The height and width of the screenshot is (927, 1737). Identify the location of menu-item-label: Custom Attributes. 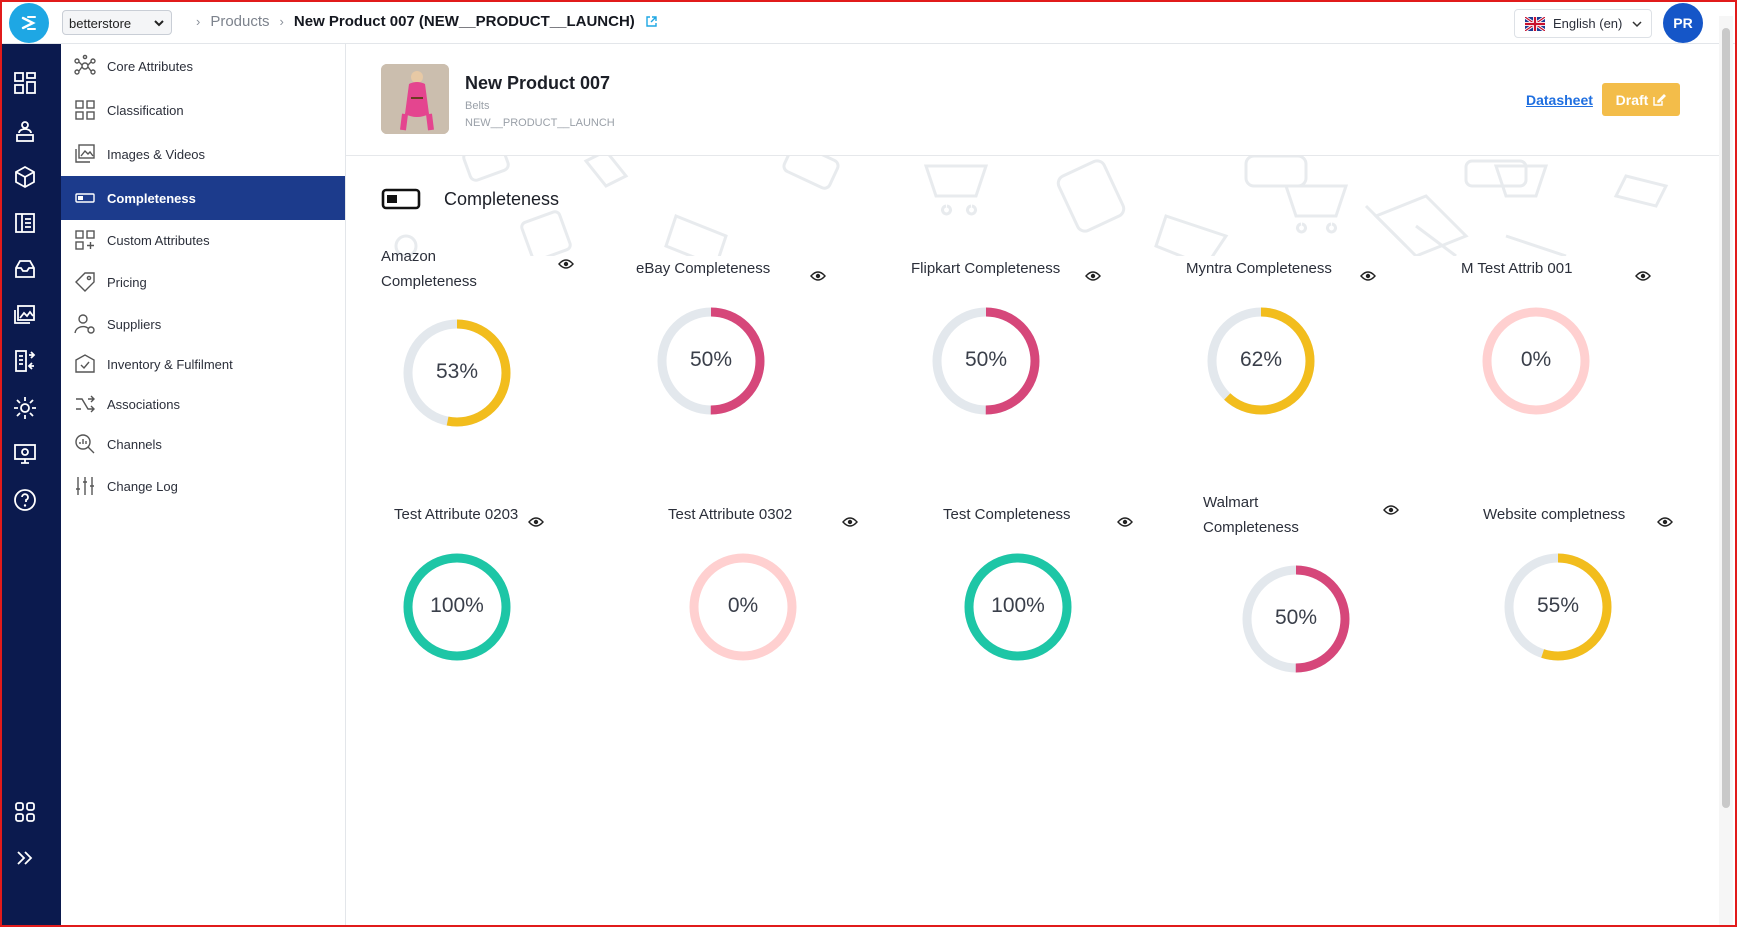
(158, 240).